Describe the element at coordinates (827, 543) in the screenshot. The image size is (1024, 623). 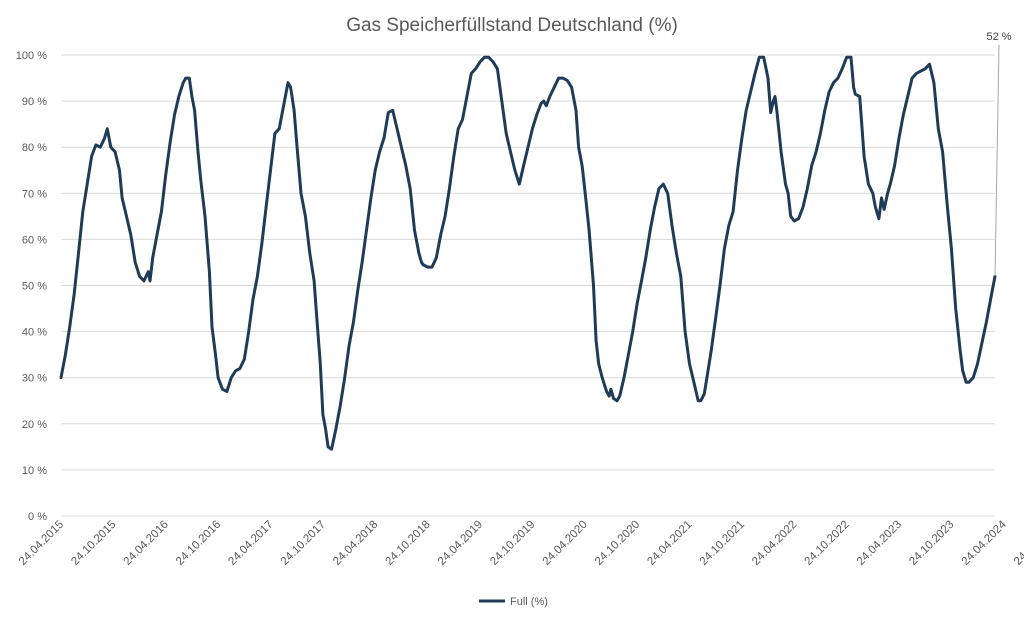
I see `x-tick-label: 24.10.2022` at that location.